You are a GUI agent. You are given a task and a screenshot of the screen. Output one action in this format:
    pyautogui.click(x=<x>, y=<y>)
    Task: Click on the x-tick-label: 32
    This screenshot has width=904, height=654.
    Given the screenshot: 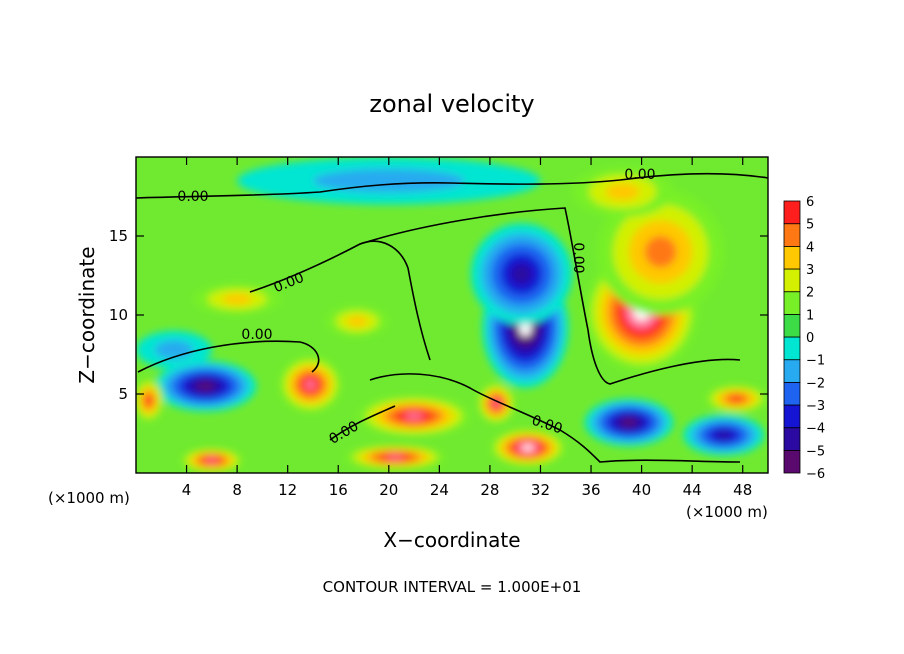 What is the action you would take?
    pyautogui.click(x=540, y=490)
    